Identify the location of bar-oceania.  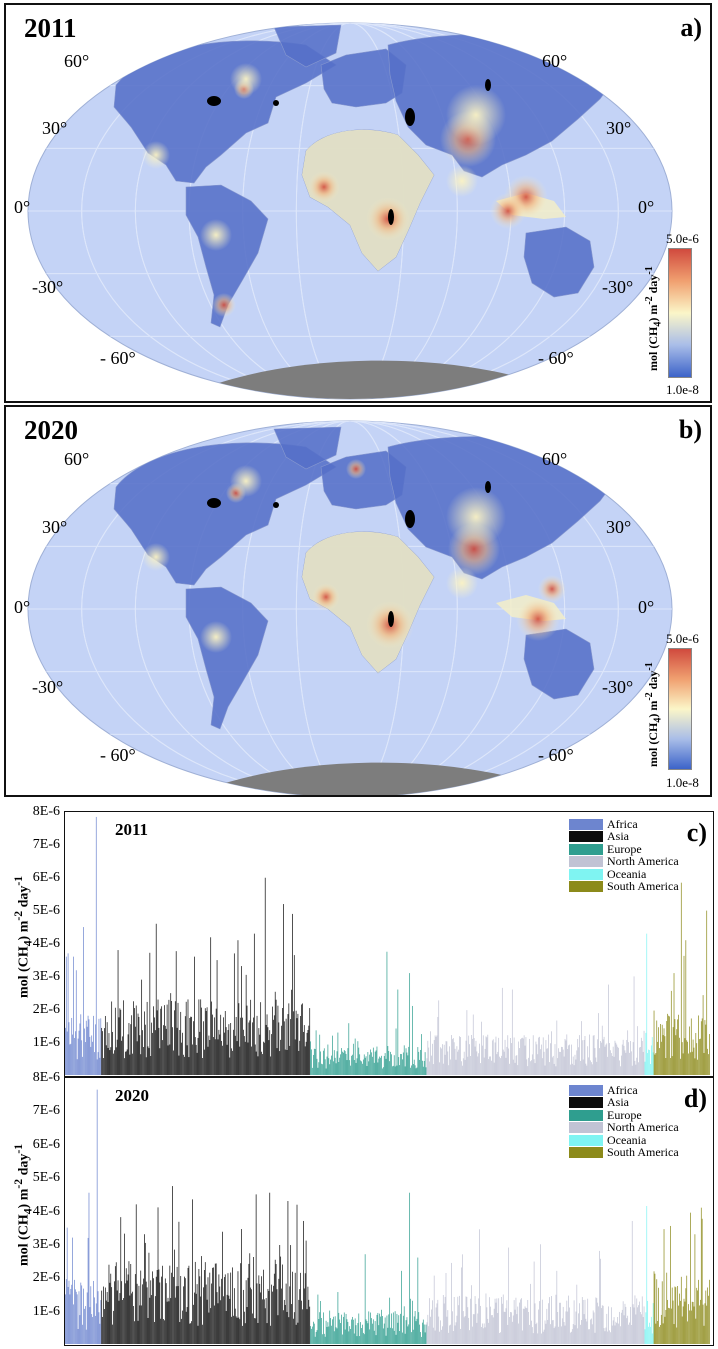
(652, 1056).